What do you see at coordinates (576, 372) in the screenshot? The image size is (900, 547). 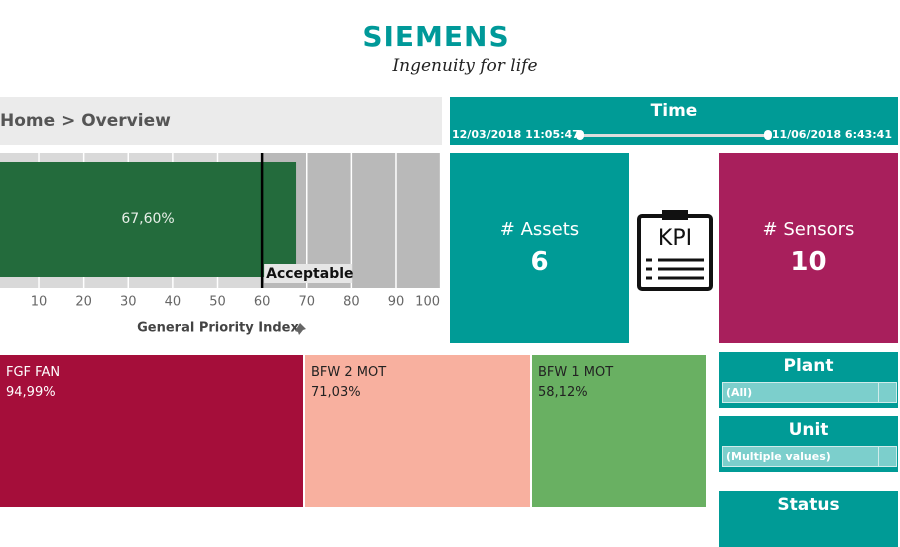 I see `tile-name: BFW 1 MOT` at bounding box center [576, 372].